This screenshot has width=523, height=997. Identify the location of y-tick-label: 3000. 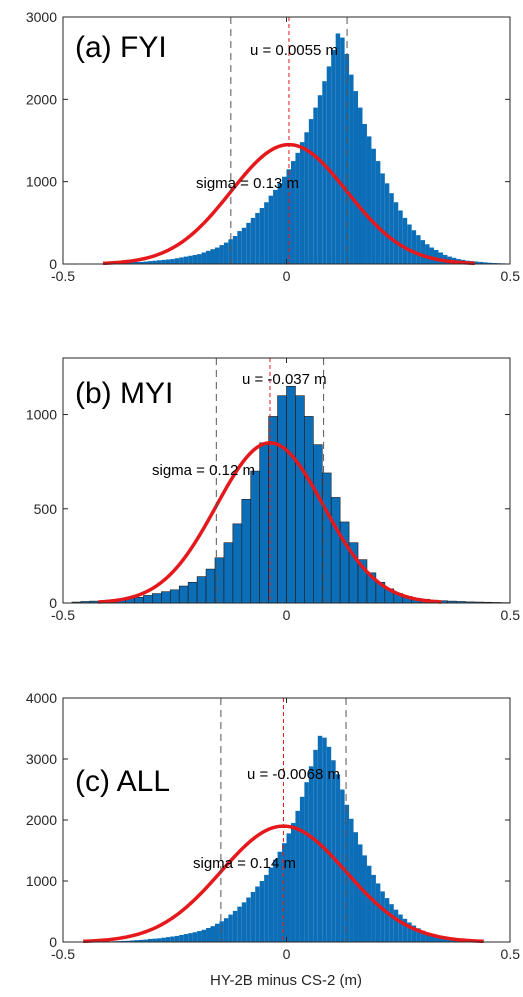
(41, 759).